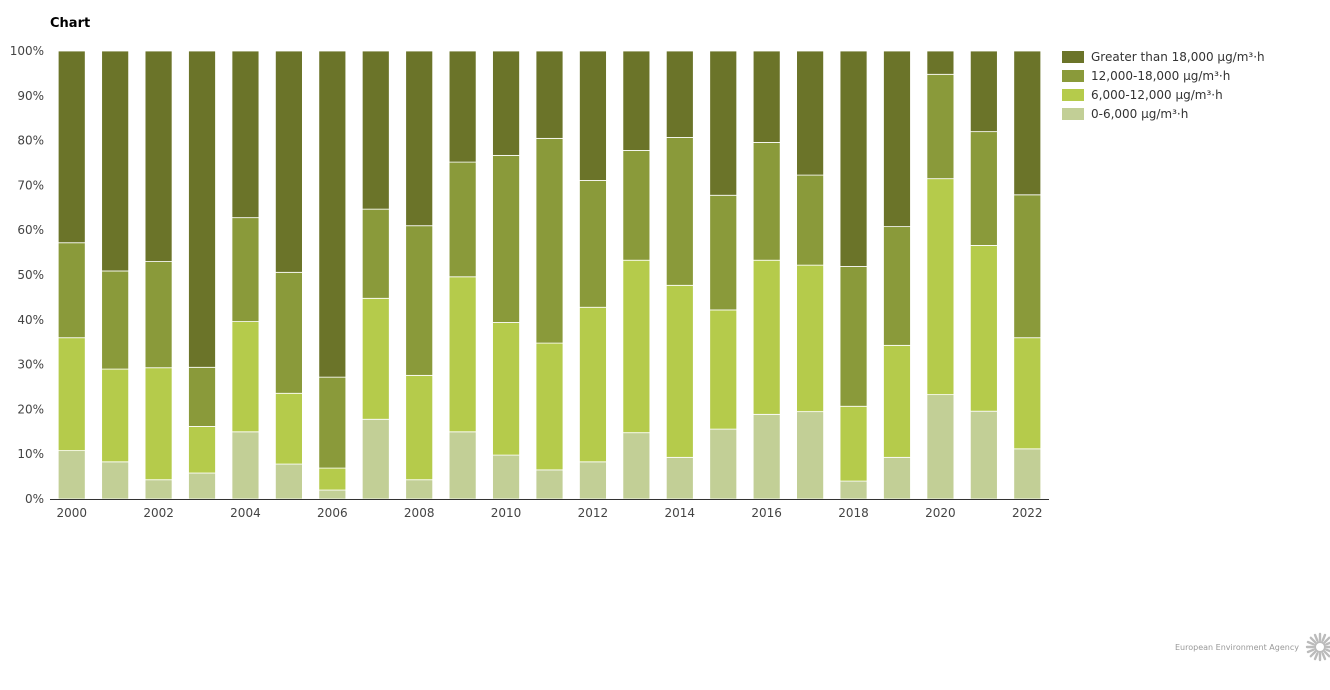 Image resolution: width=1330 pixels, height=690 pixels. What do you see at coordinates (1163, 113) in the screenshot?
I see `legend-item: 0-6,000 µg/m³·h` at bounding box center [1163, 113].